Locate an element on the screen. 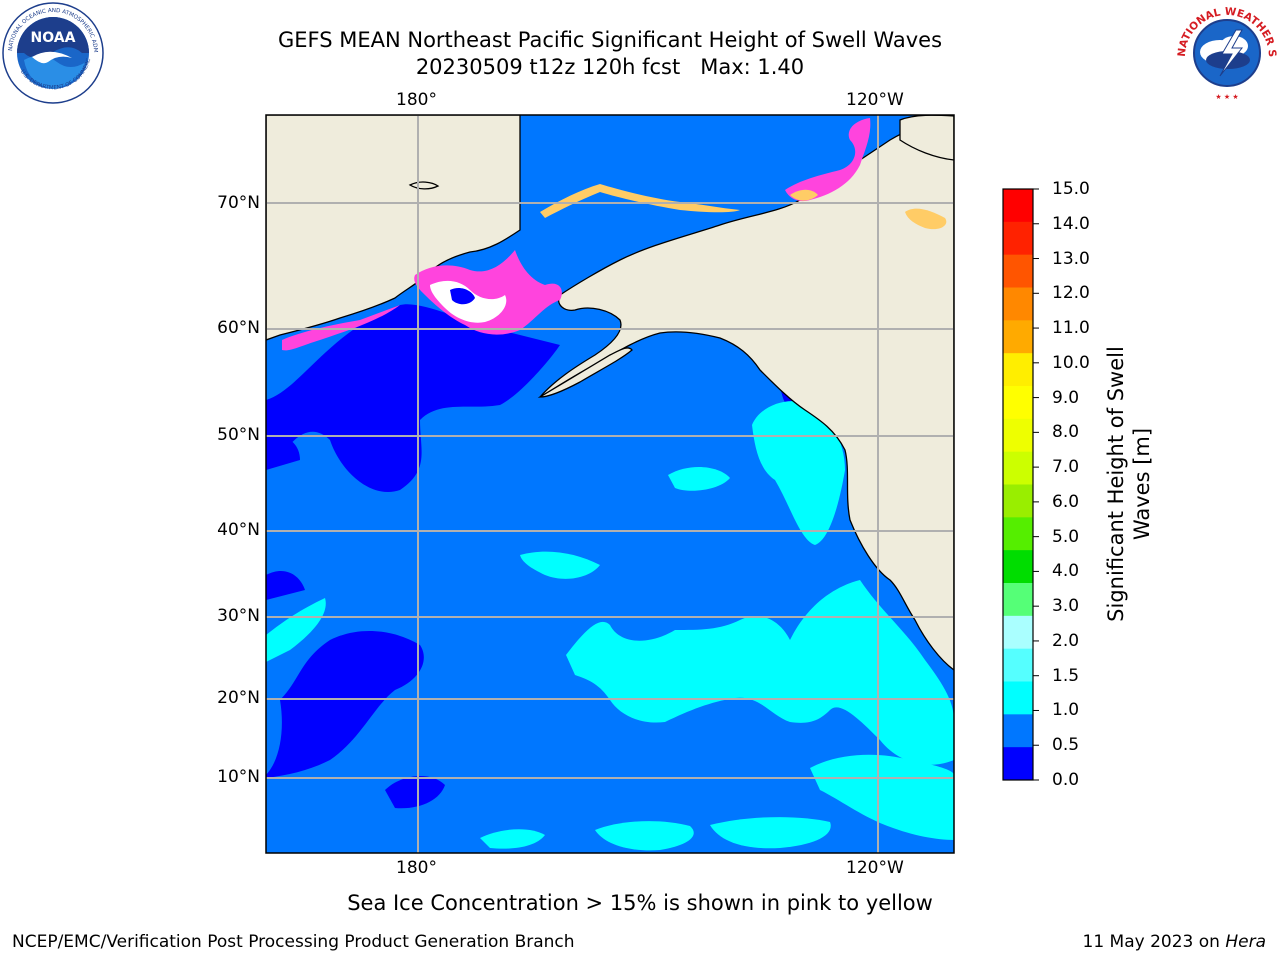 Image resolution: width=1280 pixels, height=960 pixels. colorbar-frame is located at coordinates (1018, 484).